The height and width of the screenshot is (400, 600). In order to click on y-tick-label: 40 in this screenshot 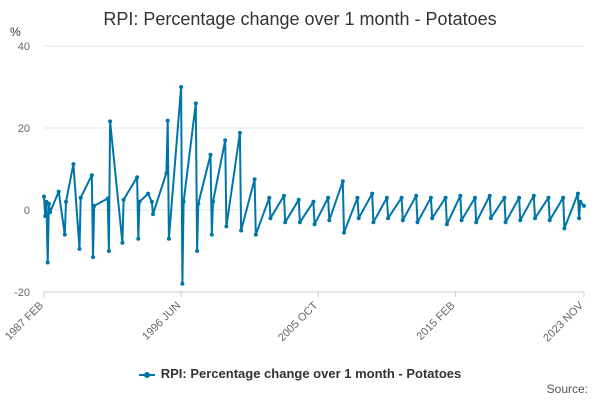, I will do `click(24, 47)`.